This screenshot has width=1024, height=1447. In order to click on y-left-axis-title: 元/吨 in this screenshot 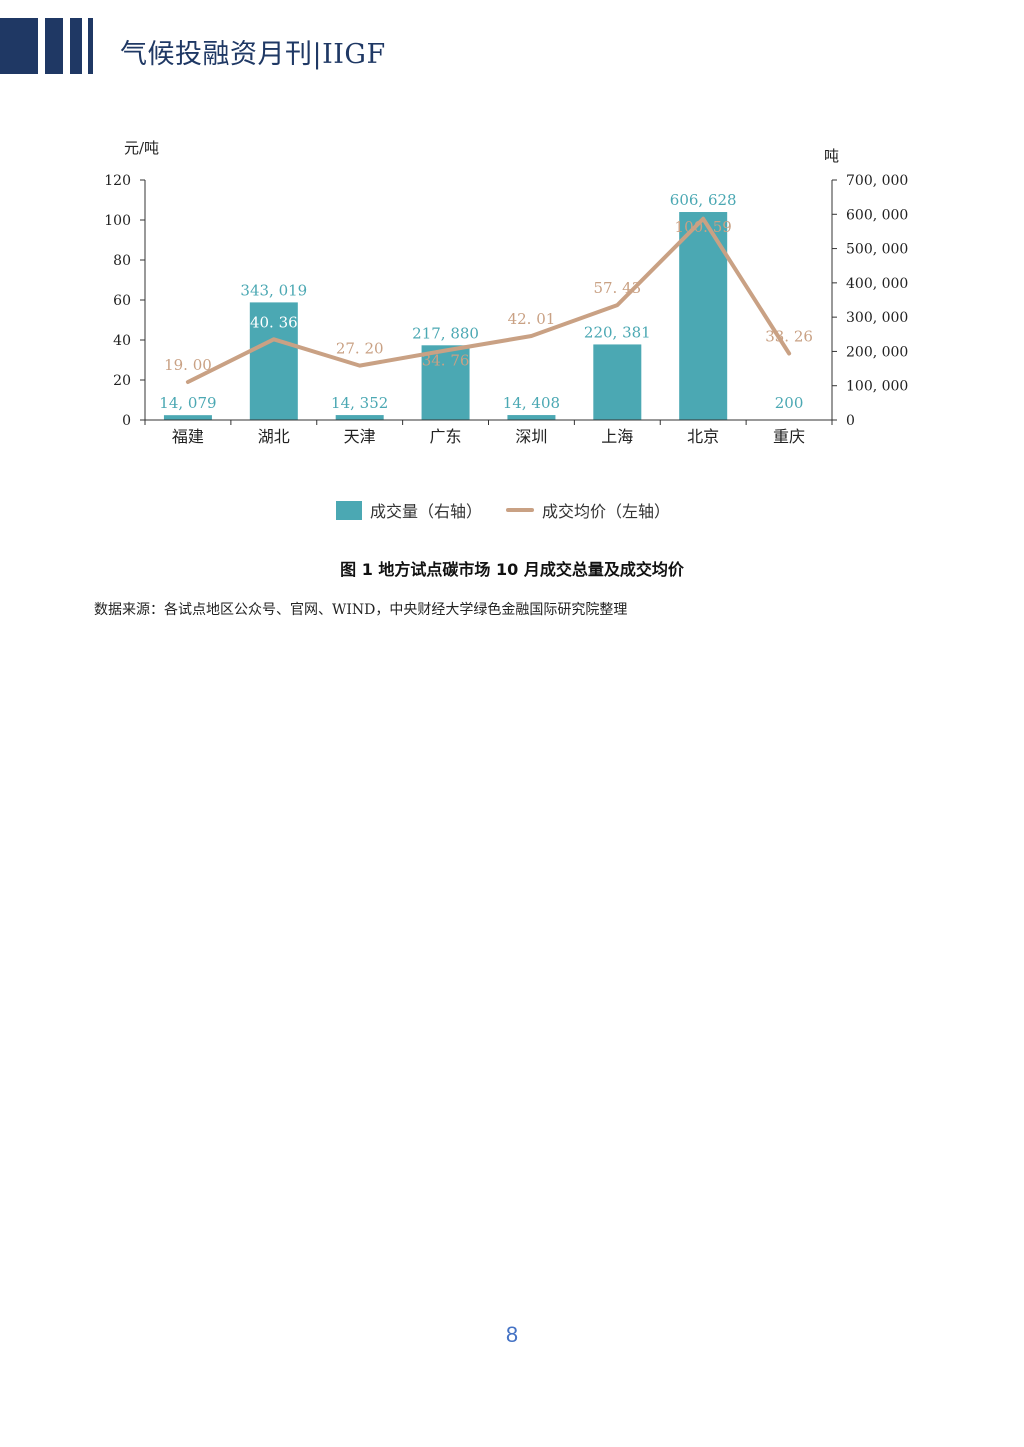, I will do `click(141, 148)`.